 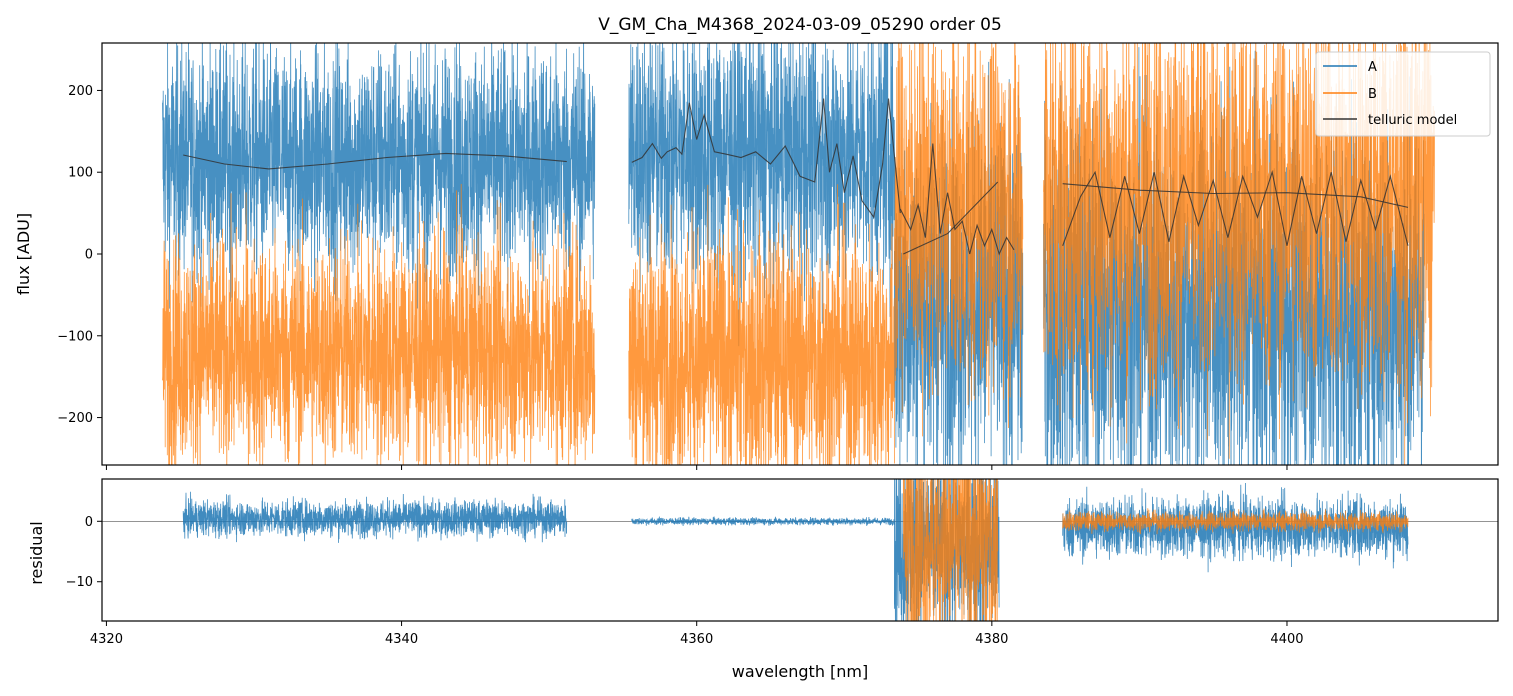 What do you see at coordinates (106, 639) in the screenshot?
I see `bottom-x-tick-label: 4320` at bounding box center [106, 639].